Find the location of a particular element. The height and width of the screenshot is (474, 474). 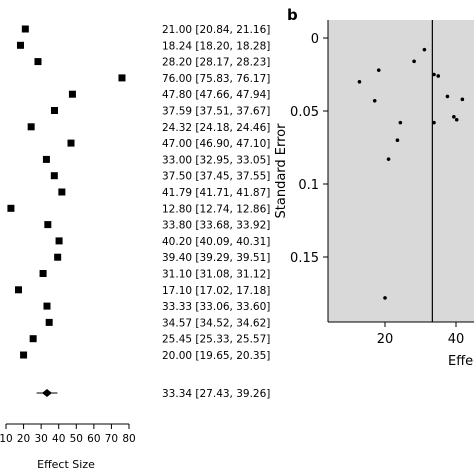

study-label: 28.20 [28.17, 28.23] is located at coordinates (216, 63).